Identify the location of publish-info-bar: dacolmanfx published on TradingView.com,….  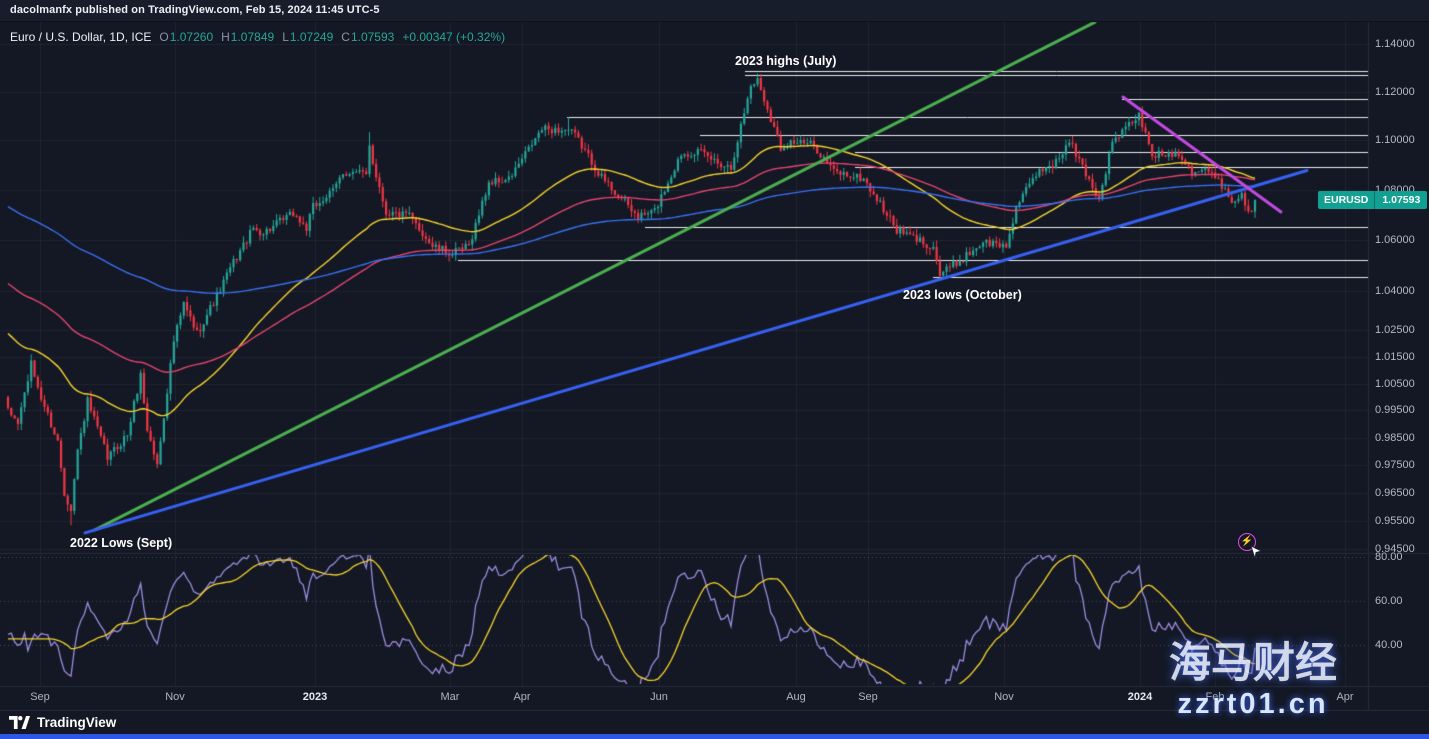
(714, 11).